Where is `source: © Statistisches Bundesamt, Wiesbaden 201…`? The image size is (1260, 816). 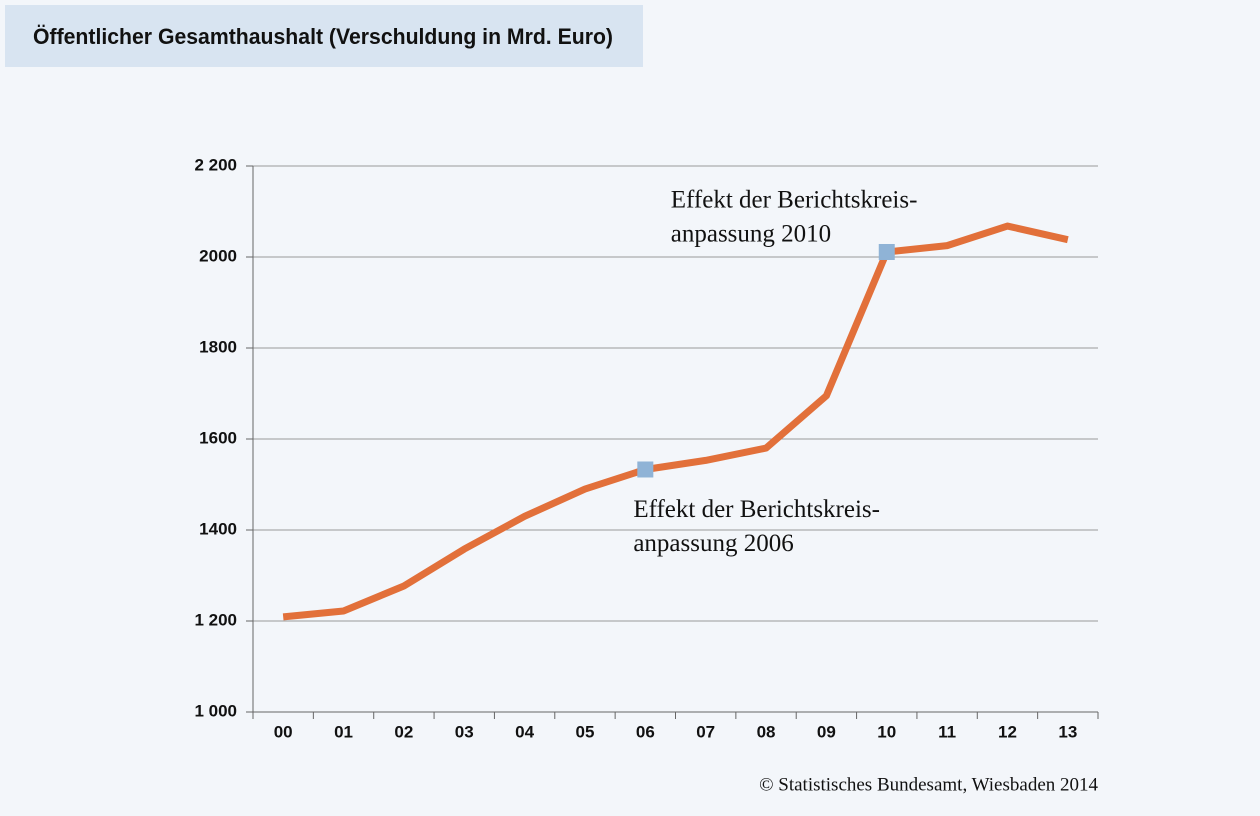 source: © Statistisches Bundesamt, Wiesbaden 201… is located at coordinates (928, 784).